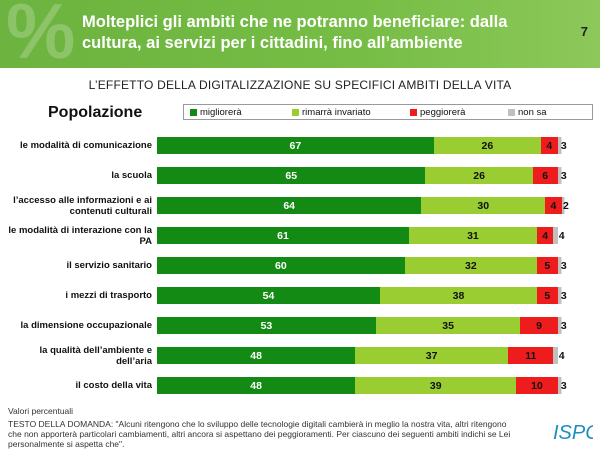  I want to click on data-label: 10, so click(537, 385).